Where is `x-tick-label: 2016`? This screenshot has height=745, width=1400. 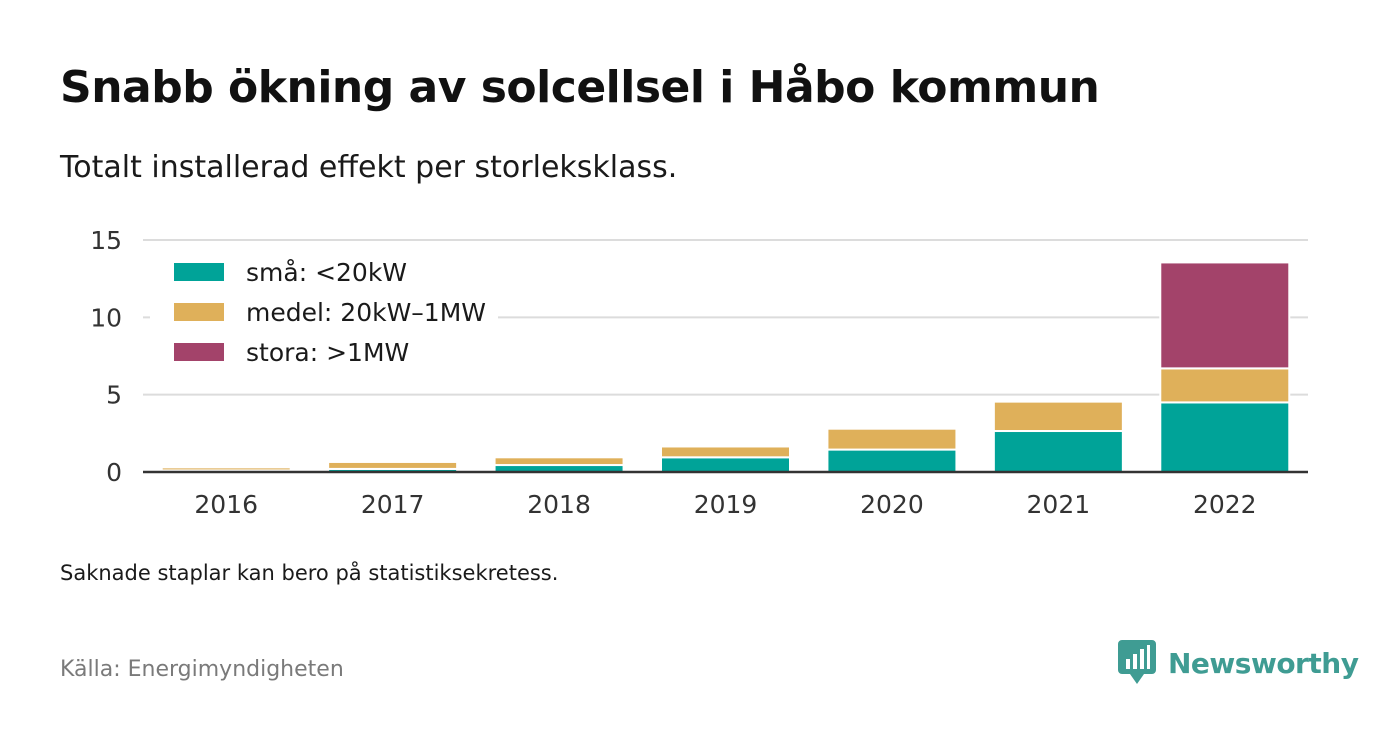
x-tick-label: 2016 is located at coordinates (226, 504).